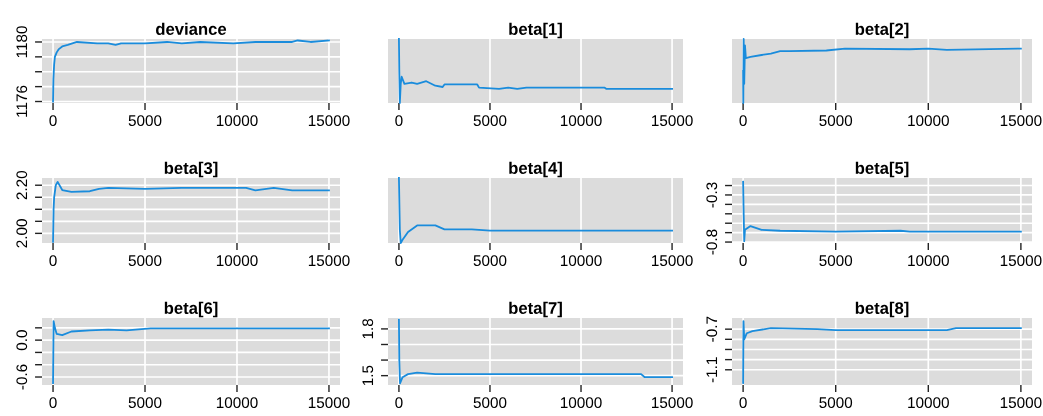  I want to click on y-tick-label: 2.00, so click(22, 233).